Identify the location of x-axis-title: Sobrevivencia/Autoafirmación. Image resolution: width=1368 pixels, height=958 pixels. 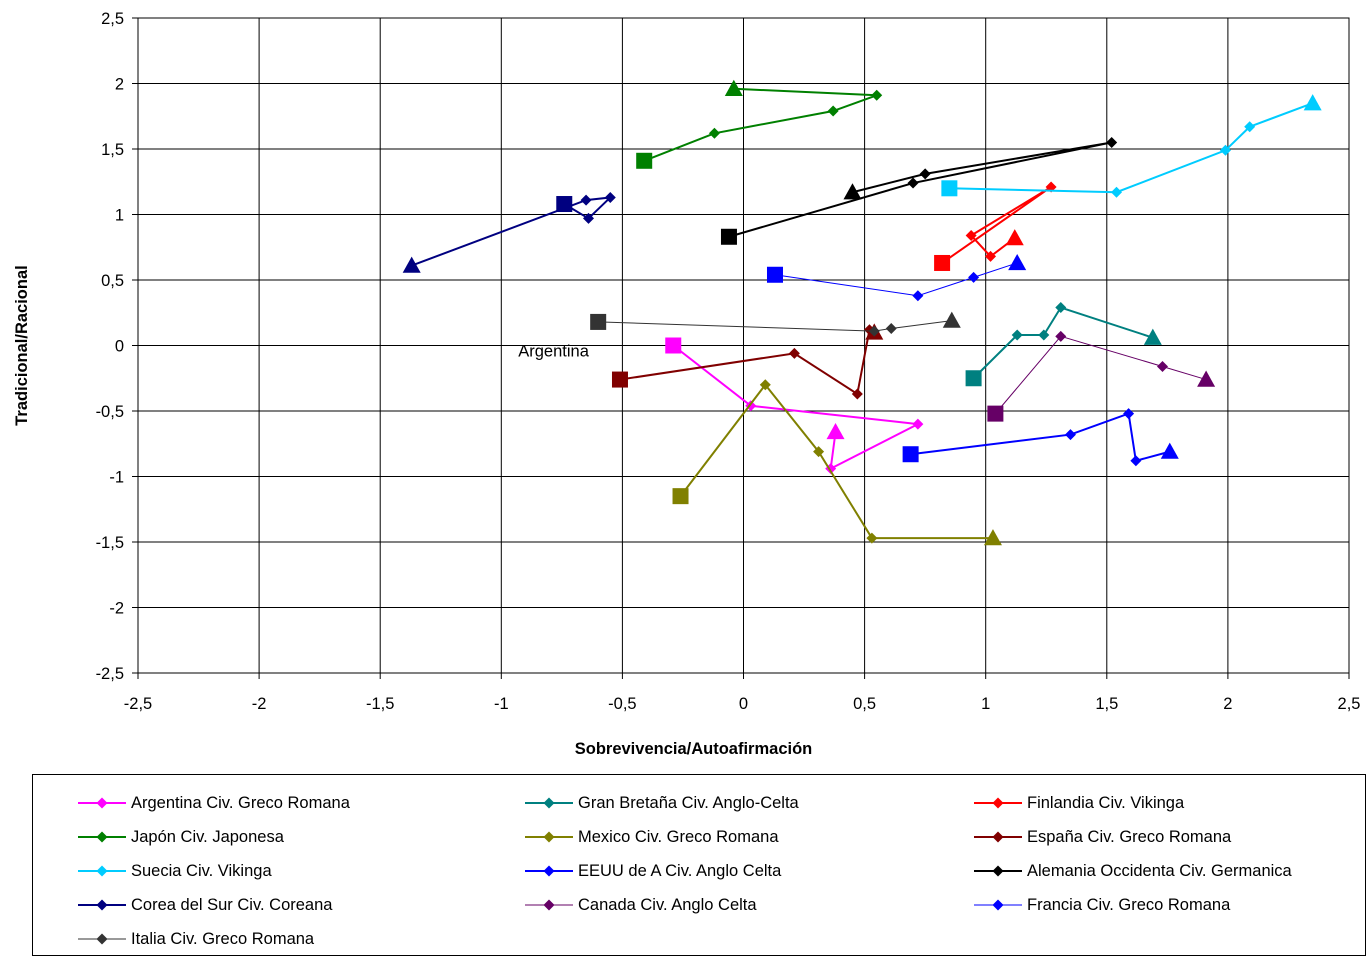
(694, 749).